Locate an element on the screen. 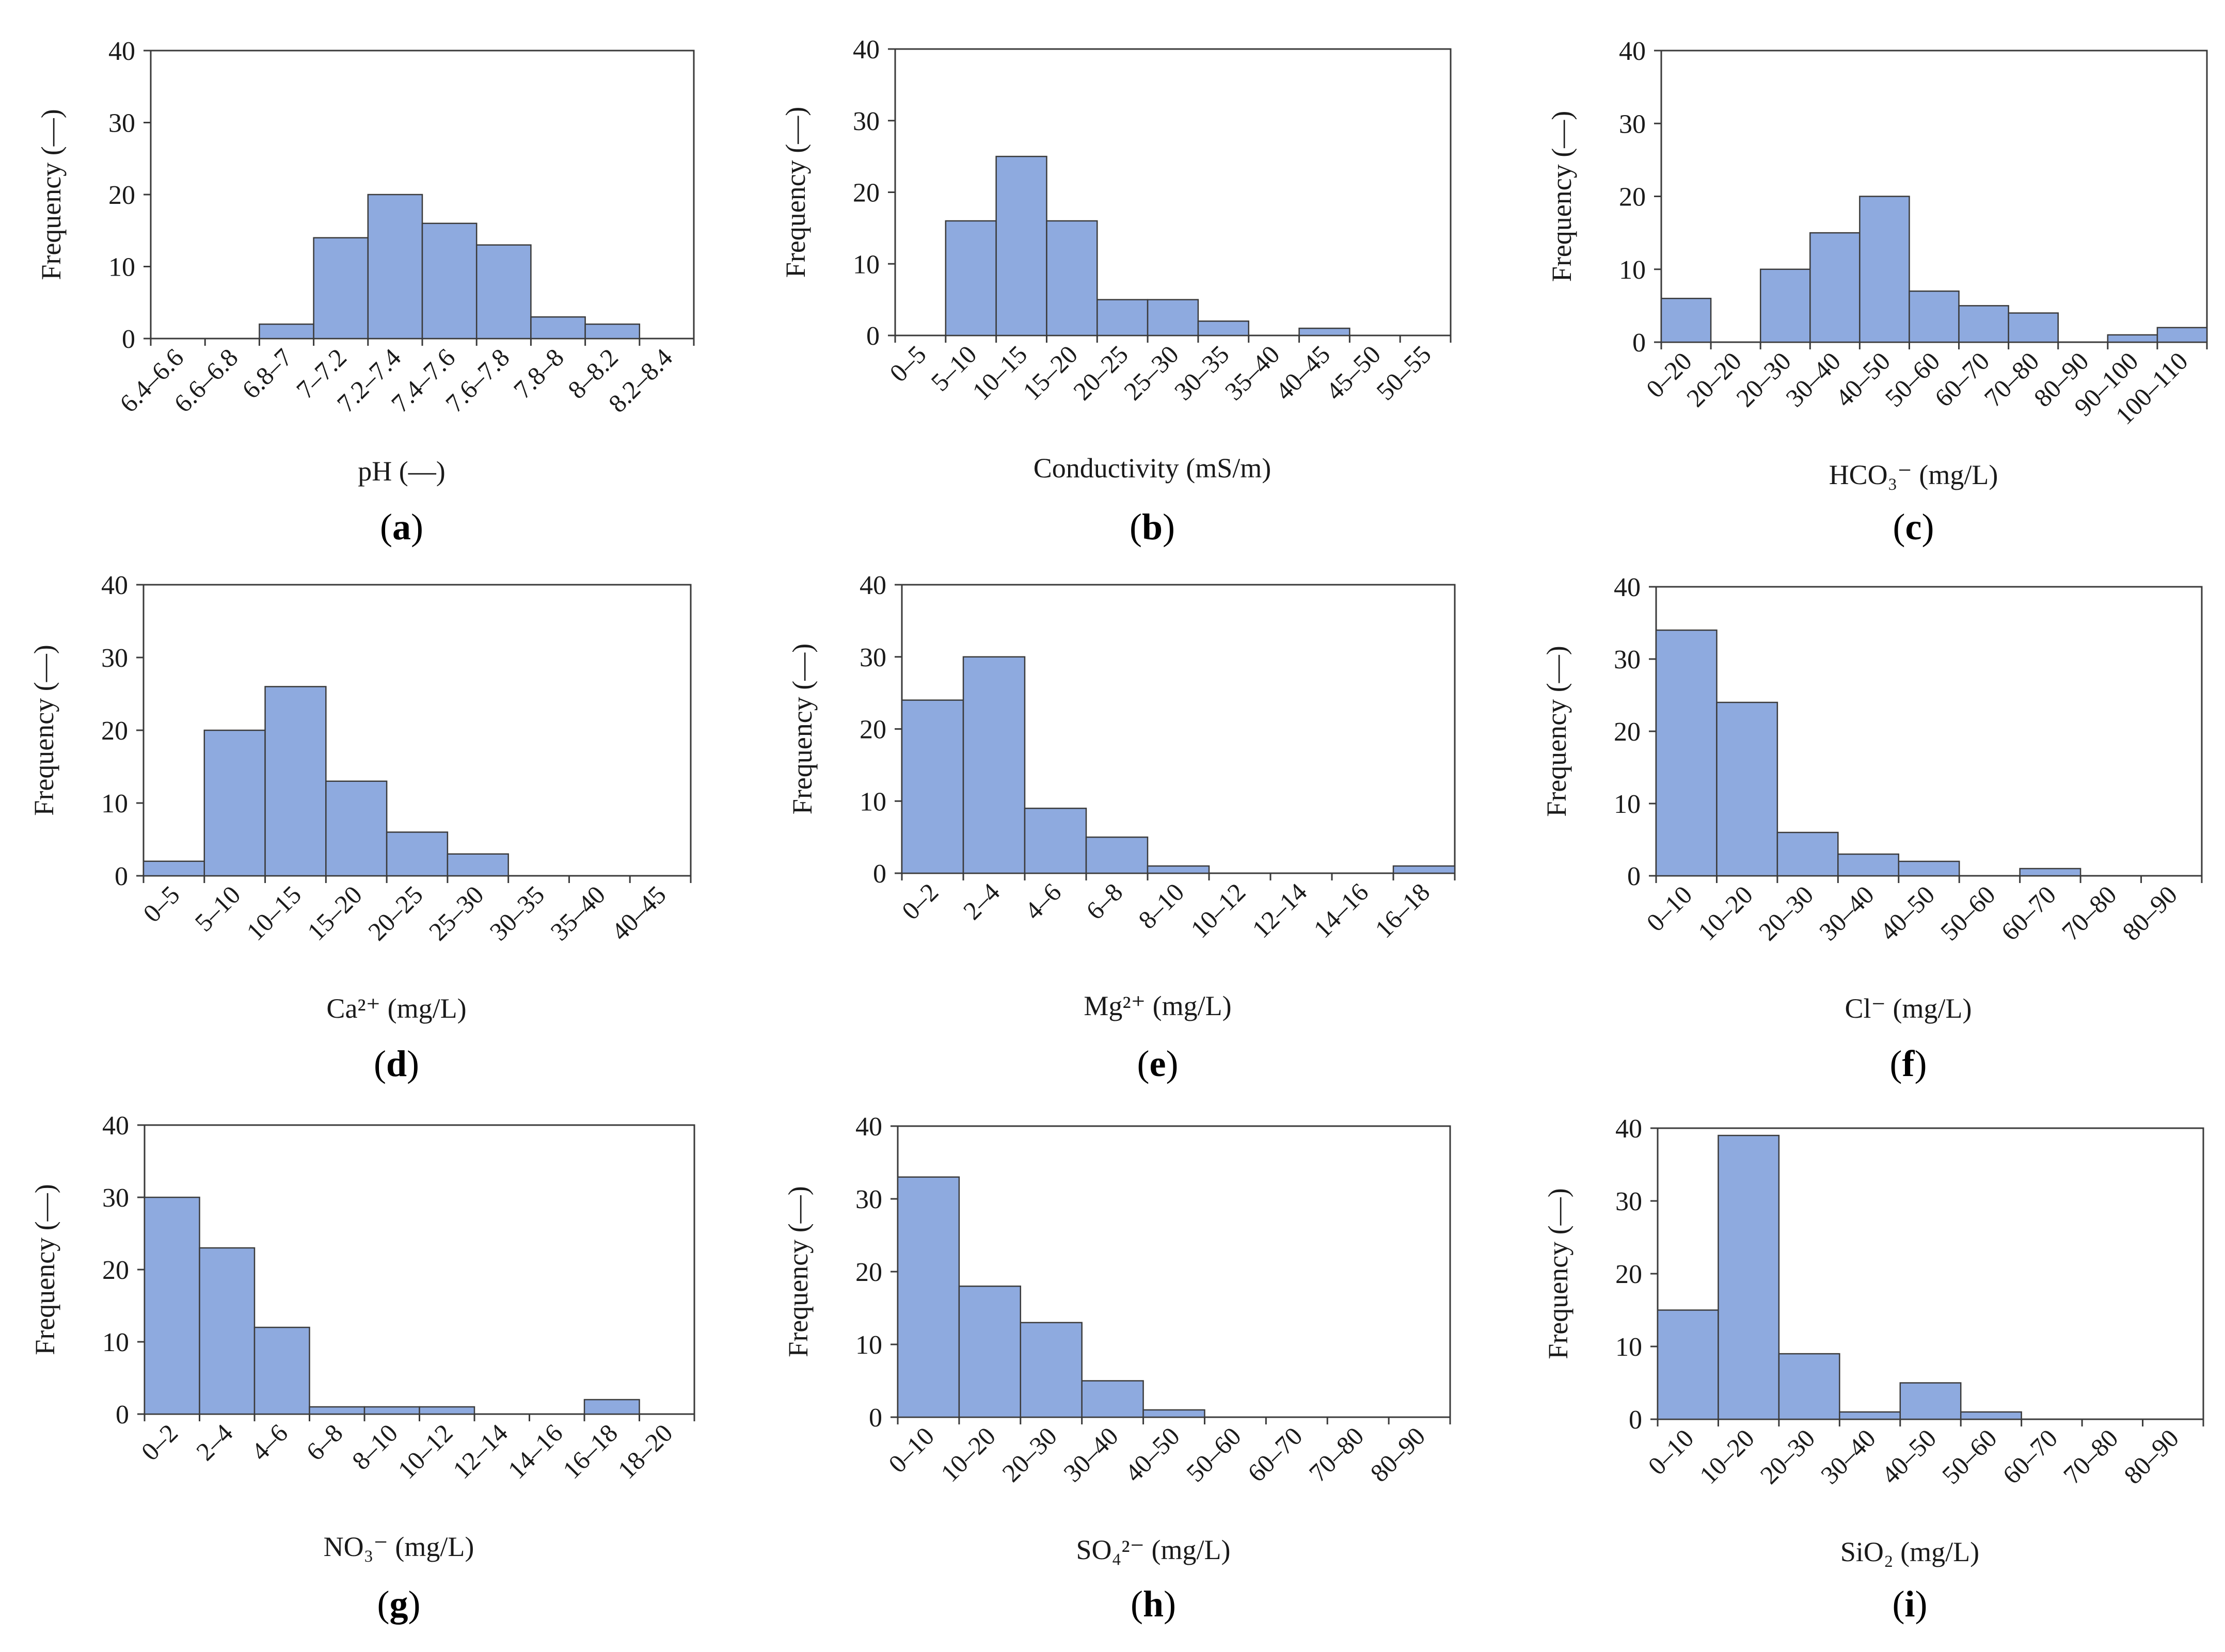 This screenshot has width=2225, height=1652. bar-90–100 is located at coordinates (2132, 338).